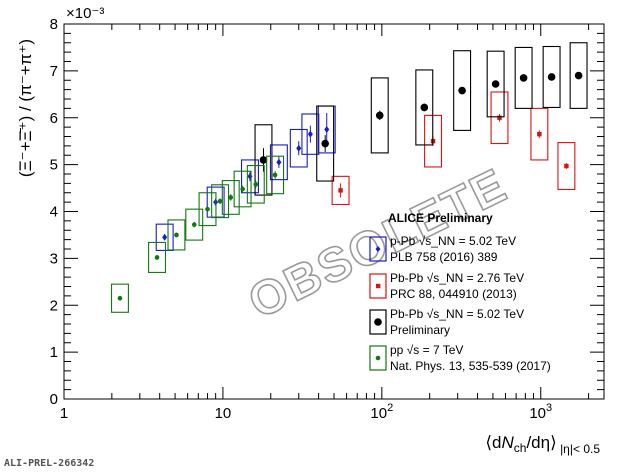 Image resolution: width=620 pixels, height=472 pixels. What do you see at coordinates (85, 13) in the screenshot?
I see `y-axis-multiplier: ×10⁻³` at bounding box center [85, 13].